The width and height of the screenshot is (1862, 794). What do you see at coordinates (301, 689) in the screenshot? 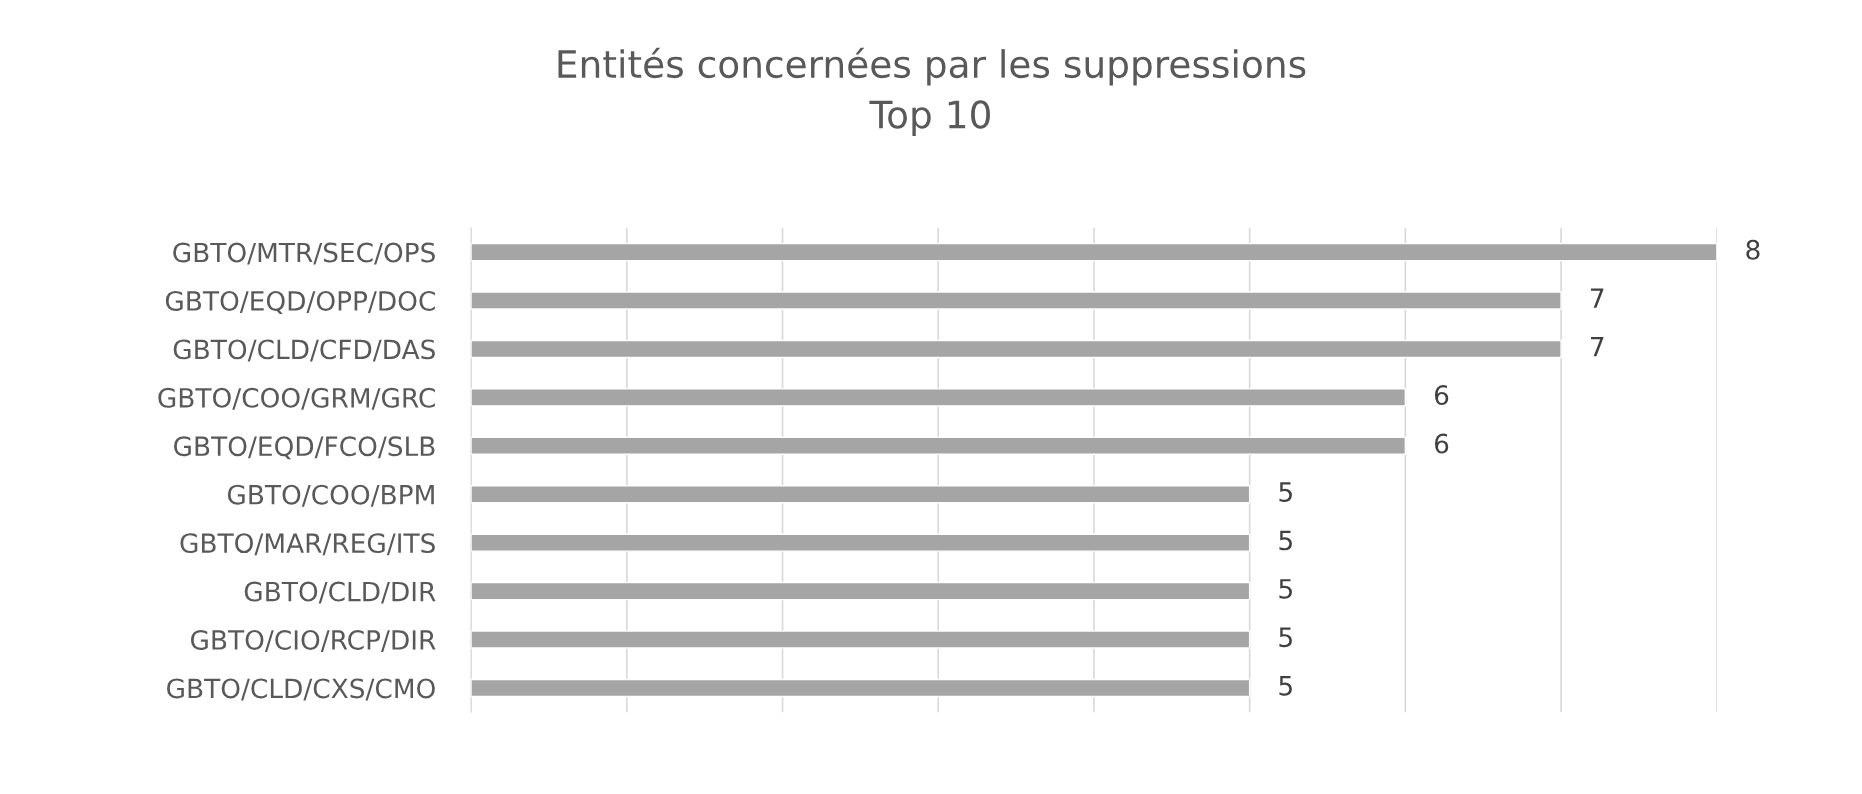
I see `y-tick-label: GBTO/CLD/CXS/CMO` at bounding box center [301, 689].